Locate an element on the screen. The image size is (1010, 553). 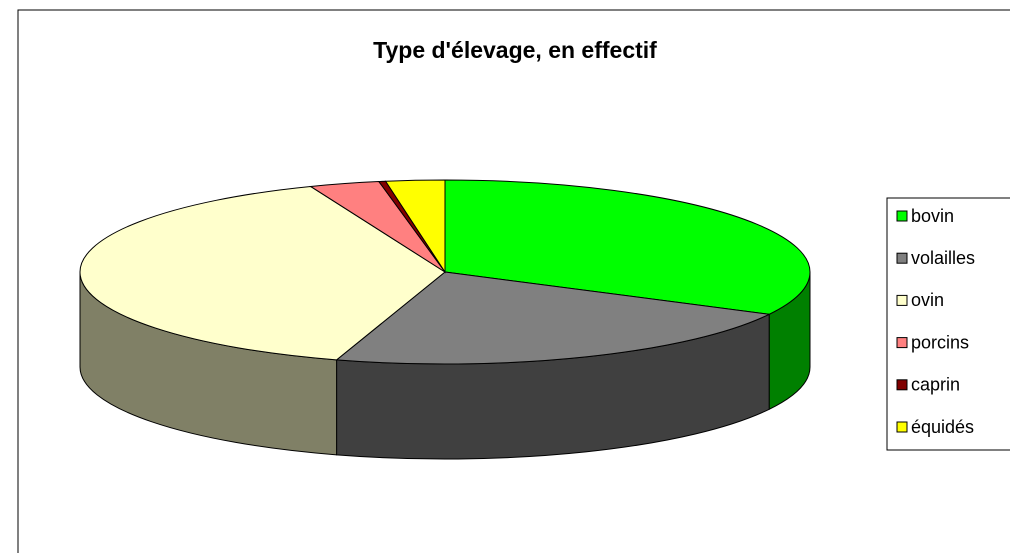
legend-label: volailles is located at coordinates (943, 258).